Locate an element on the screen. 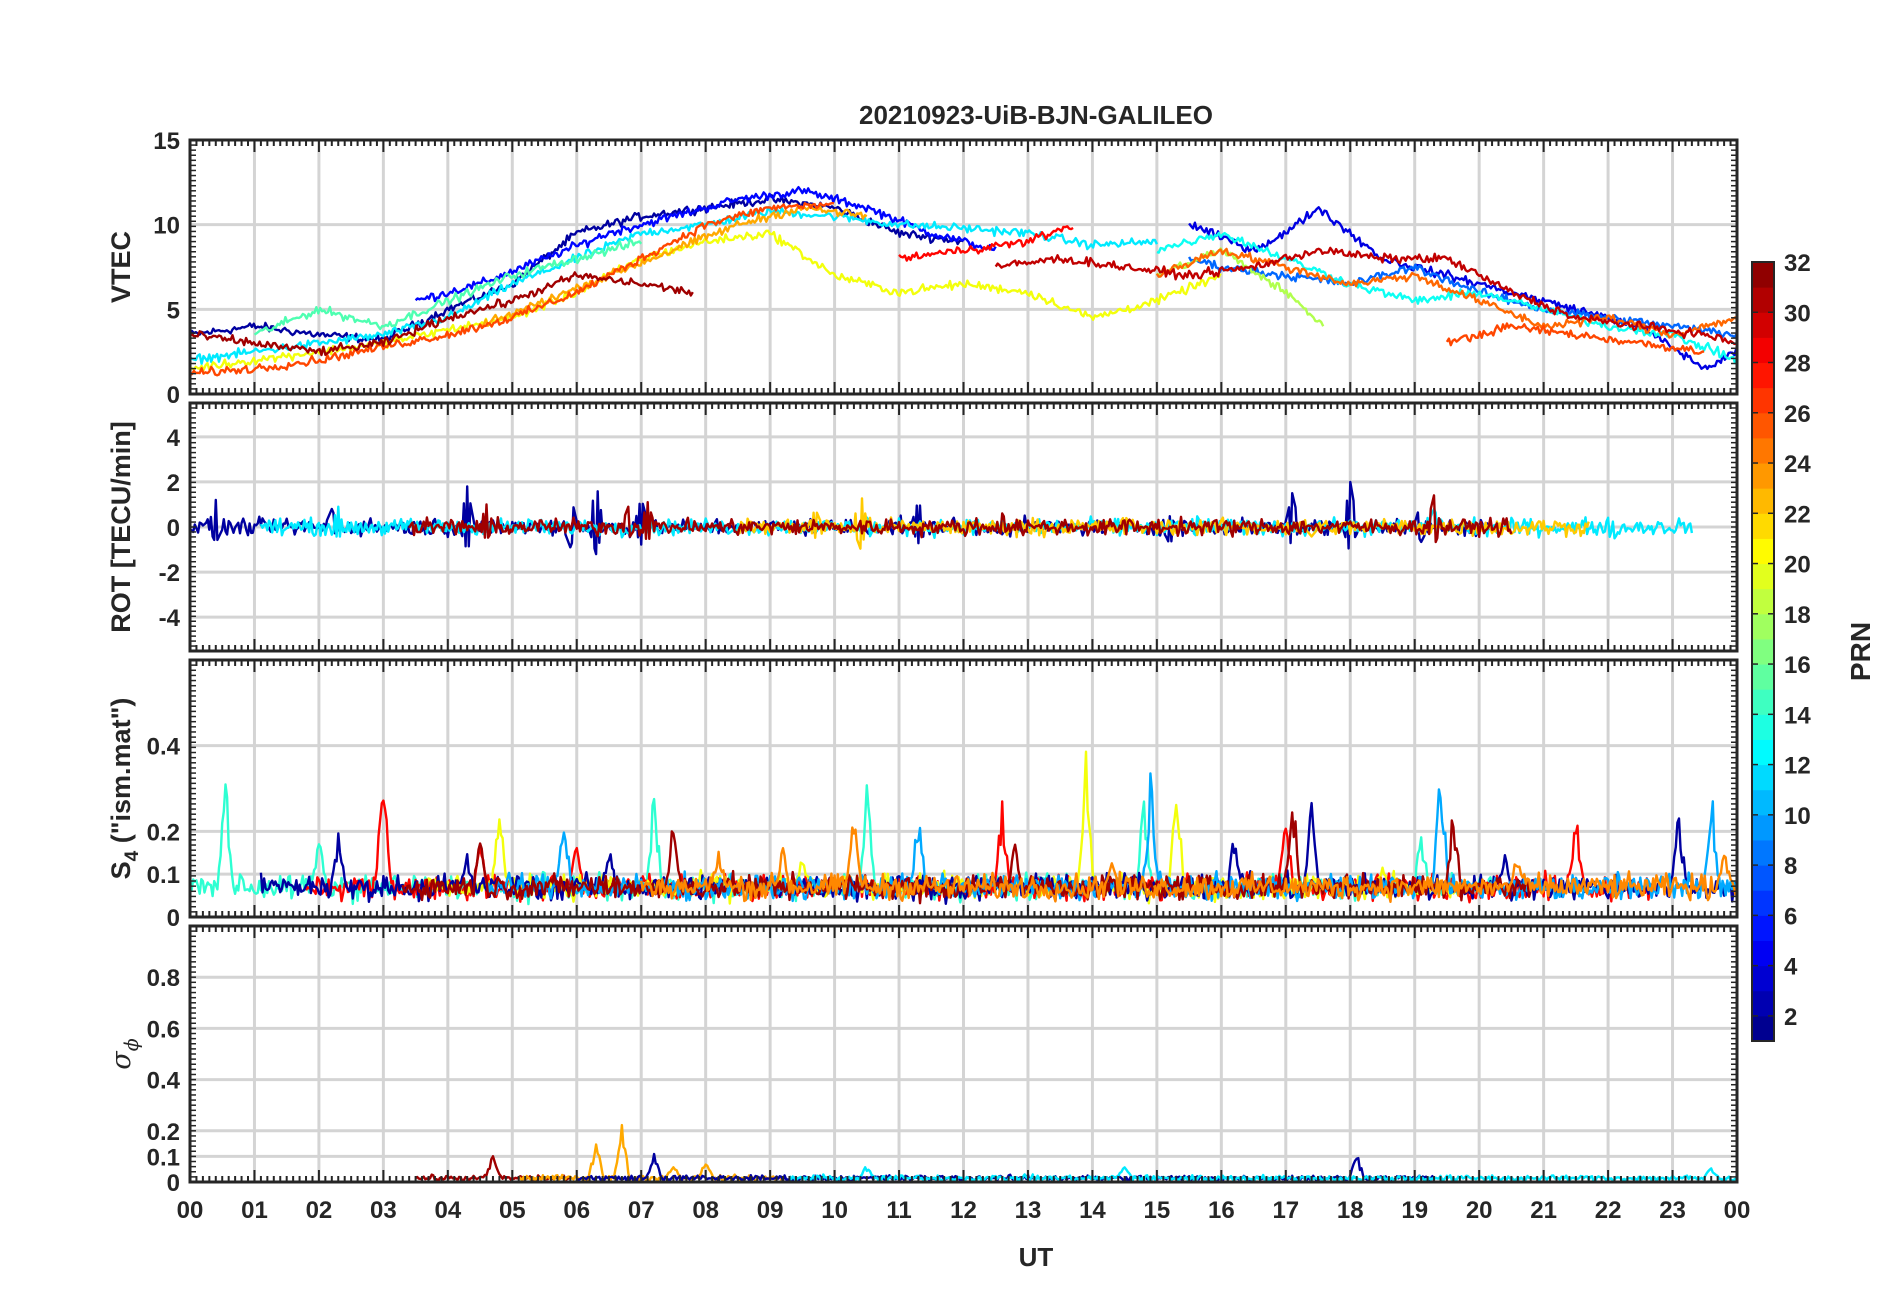  colorbar-tick-label: 8 is located at coordinates (1790, 866).